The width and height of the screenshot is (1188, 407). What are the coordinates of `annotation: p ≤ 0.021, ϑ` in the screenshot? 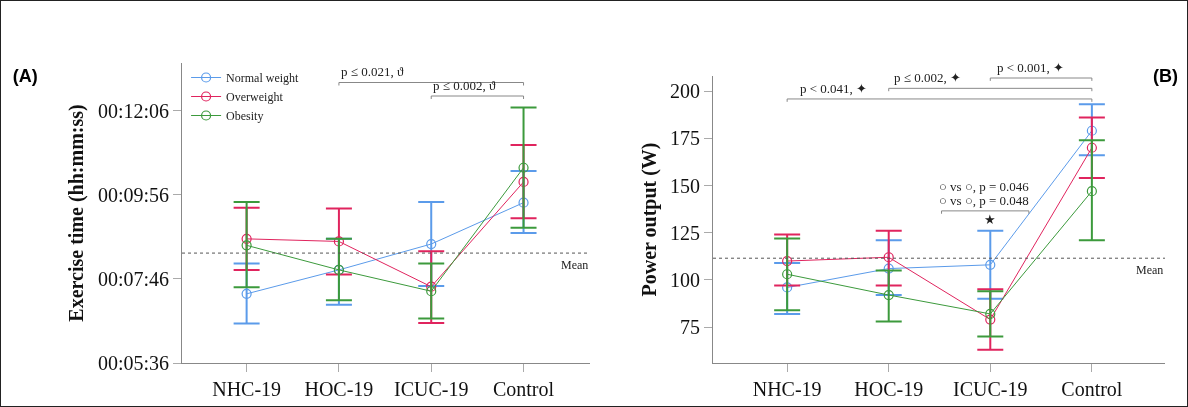 It's located at (372, 71).